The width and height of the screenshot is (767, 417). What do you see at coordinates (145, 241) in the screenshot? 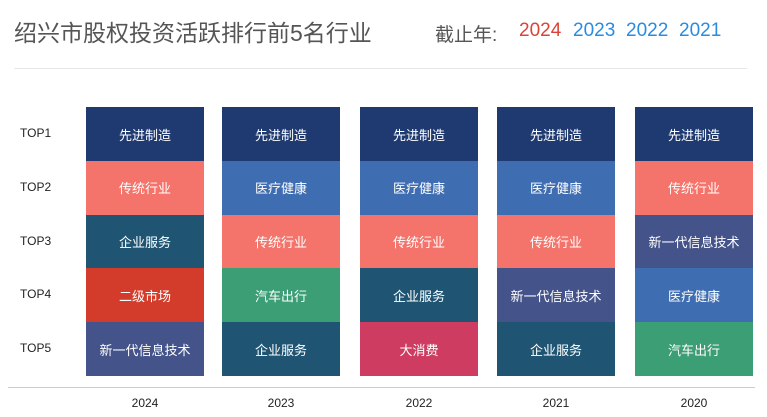
I see `cell-2024-top3: 企业服务` at bounding box center [145, 241].